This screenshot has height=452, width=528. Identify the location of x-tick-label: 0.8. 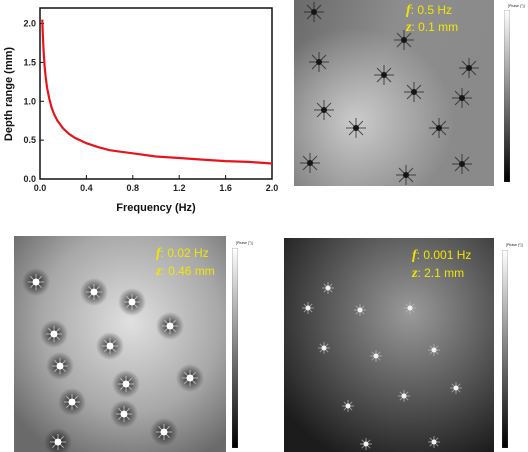
(133, 188).